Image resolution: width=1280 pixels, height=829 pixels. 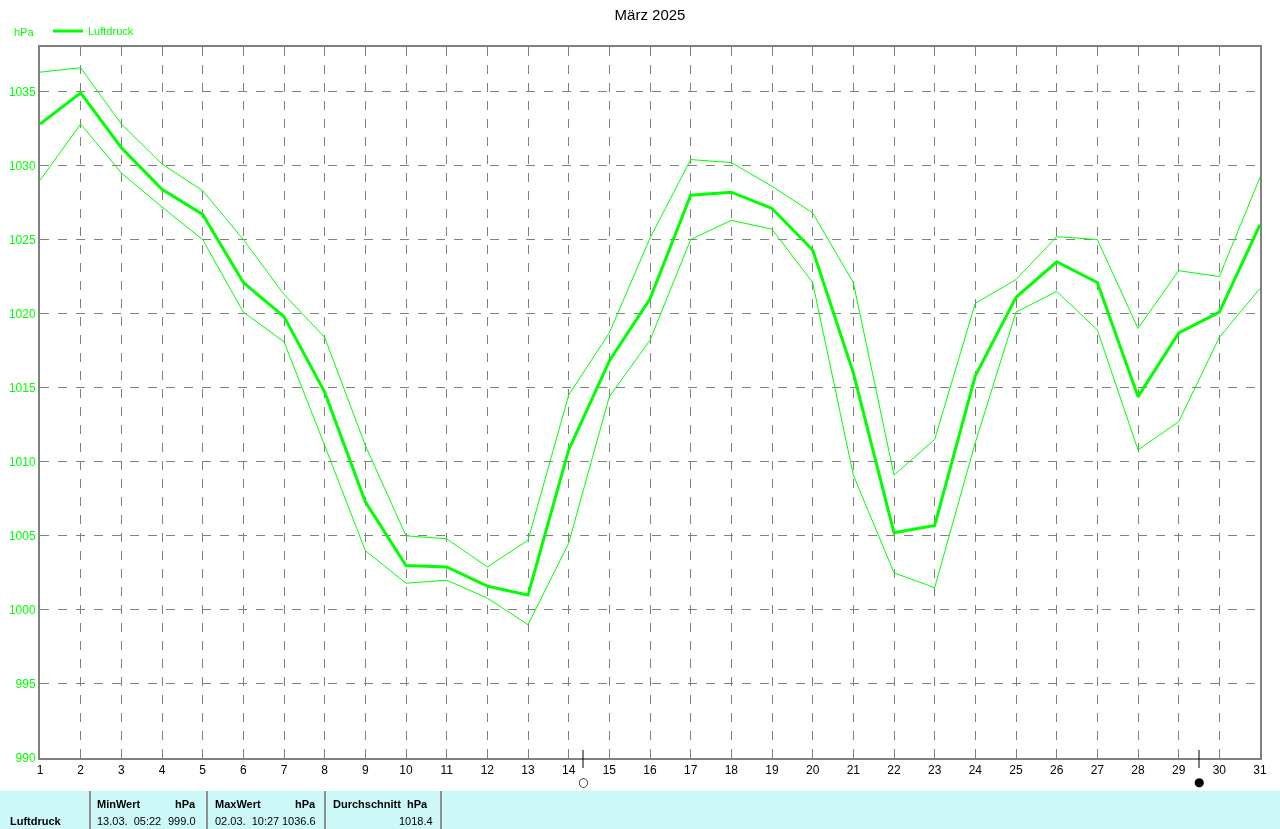 What do you see at coordinates (238, 804) in the screenshot?
I see `text: MaxWert` at bounding box center [238, 804].